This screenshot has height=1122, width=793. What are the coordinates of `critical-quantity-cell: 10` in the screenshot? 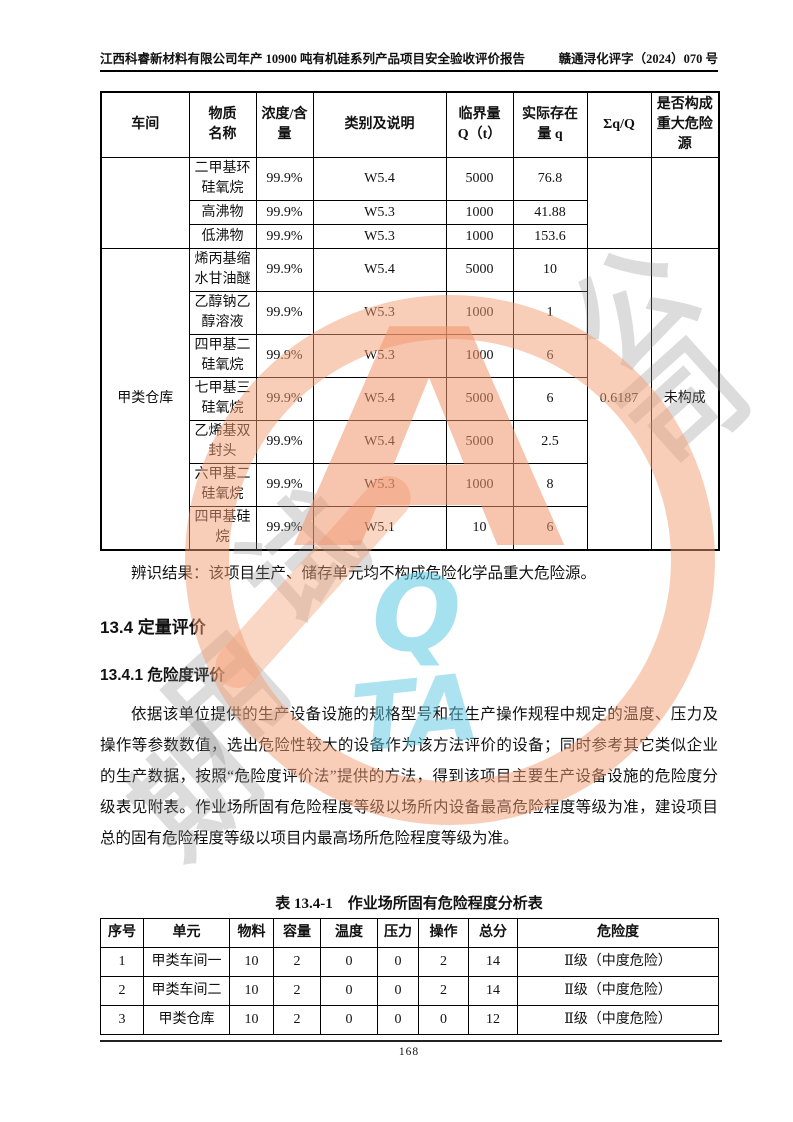 It's located at (479, 528).